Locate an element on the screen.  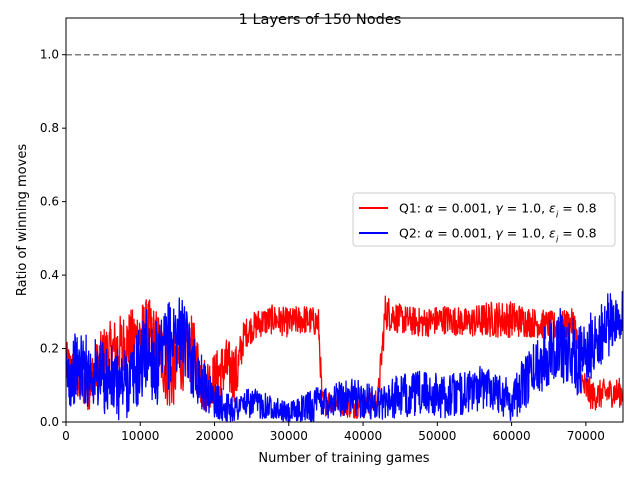
x-axis: 0 10000 20000 30000 40000 50000 60000 70000 is located at coordinates (333, 432).